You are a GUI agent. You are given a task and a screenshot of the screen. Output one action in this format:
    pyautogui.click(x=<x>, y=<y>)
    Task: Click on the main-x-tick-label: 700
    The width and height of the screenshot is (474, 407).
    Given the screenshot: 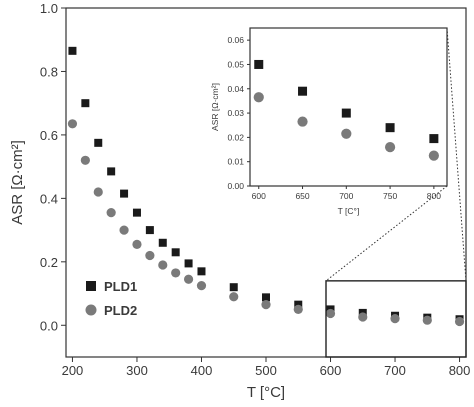 What is the action you would take?
    pyautogui.click(x=395, y=370)
    